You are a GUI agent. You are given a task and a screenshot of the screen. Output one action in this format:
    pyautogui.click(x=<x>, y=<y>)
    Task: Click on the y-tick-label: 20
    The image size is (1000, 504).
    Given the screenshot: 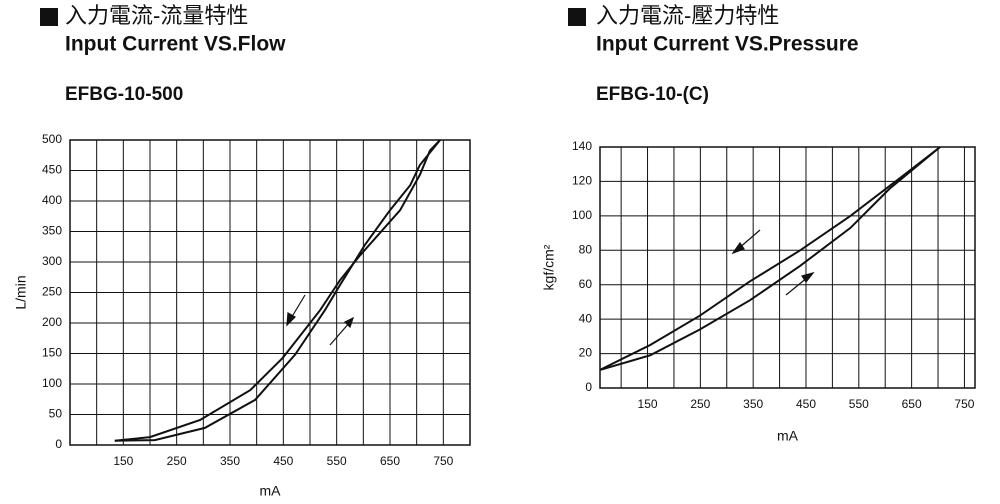 What is the action you would take?
    pyautogui.click(x=586, y=353)
    